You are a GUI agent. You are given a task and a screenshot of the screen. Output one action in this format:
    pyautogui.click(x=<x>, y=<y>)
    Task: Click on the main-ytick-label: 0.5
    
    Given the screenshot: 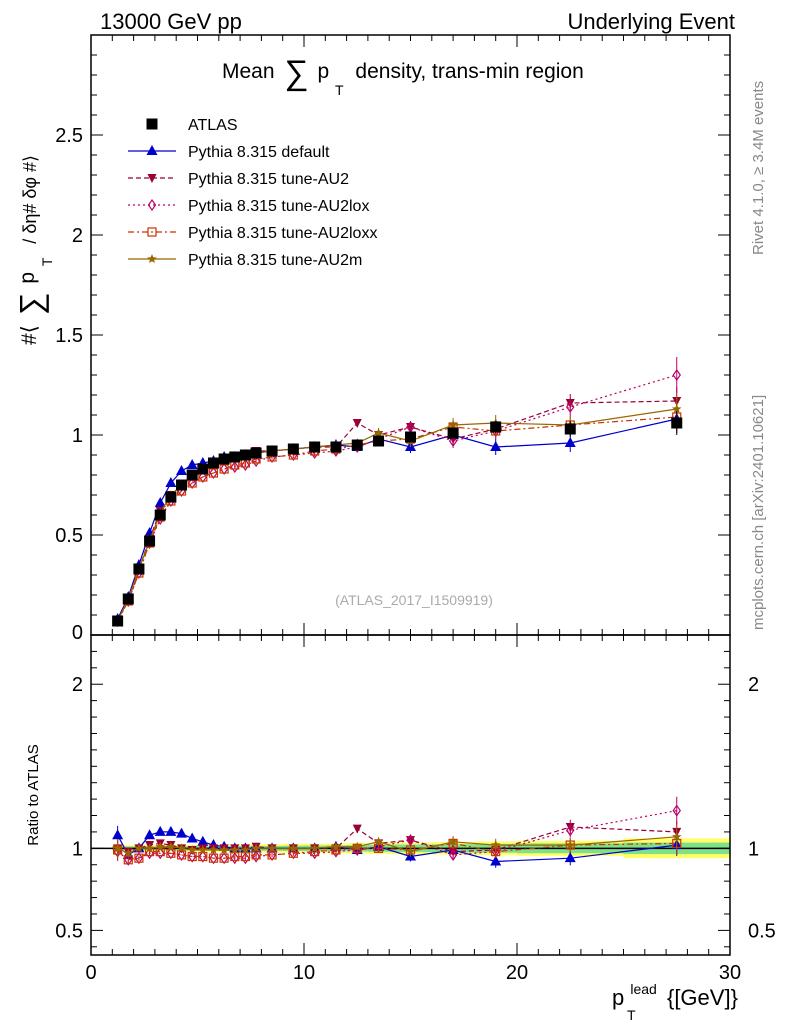 What is the action you would take?
    pyautogui.click(x=69, y=536)
    